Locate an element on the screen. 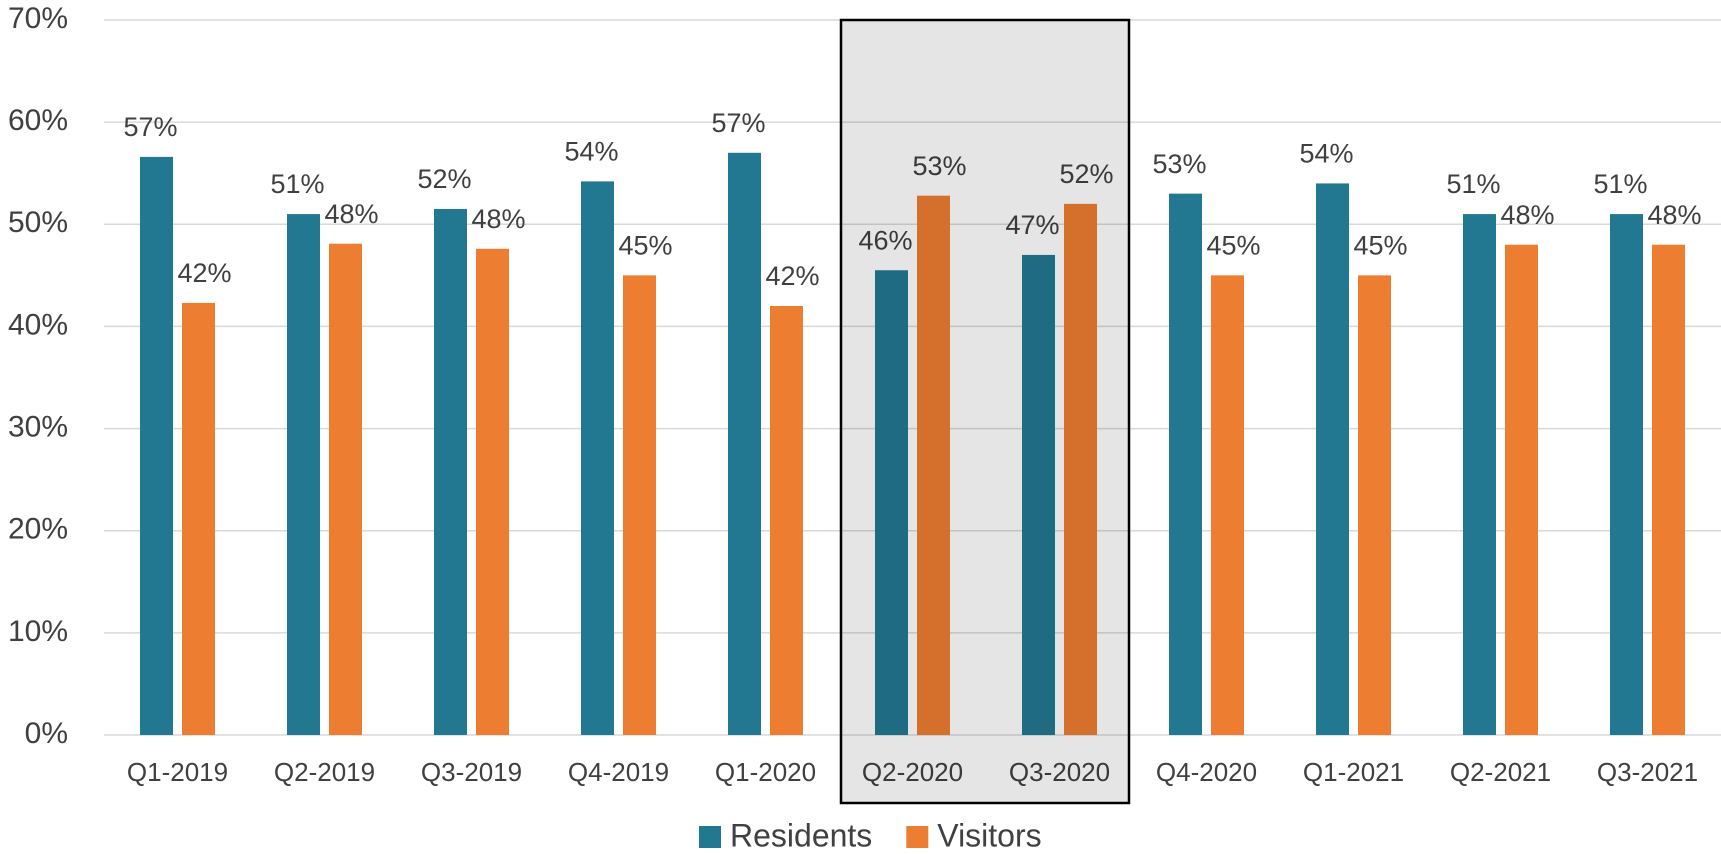  data-label: 46% is located at coordinates (885, 240).